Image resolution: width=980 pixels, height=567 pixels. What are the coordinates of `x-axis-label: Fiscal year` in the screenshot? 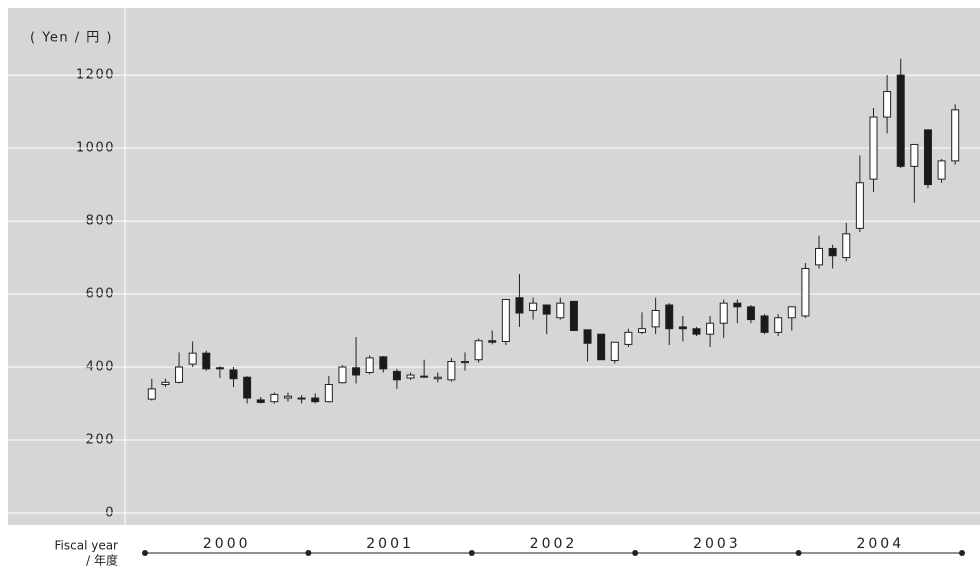 It's located at (87, 546).